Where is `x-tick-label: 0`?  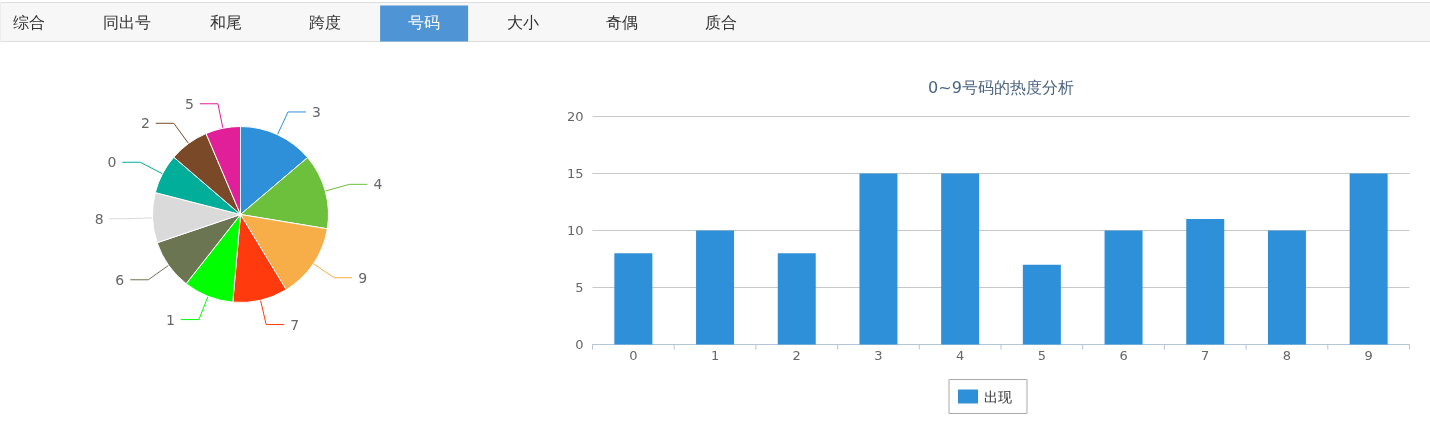
x-tick-label: 0 is located at coordinates (633, 355).